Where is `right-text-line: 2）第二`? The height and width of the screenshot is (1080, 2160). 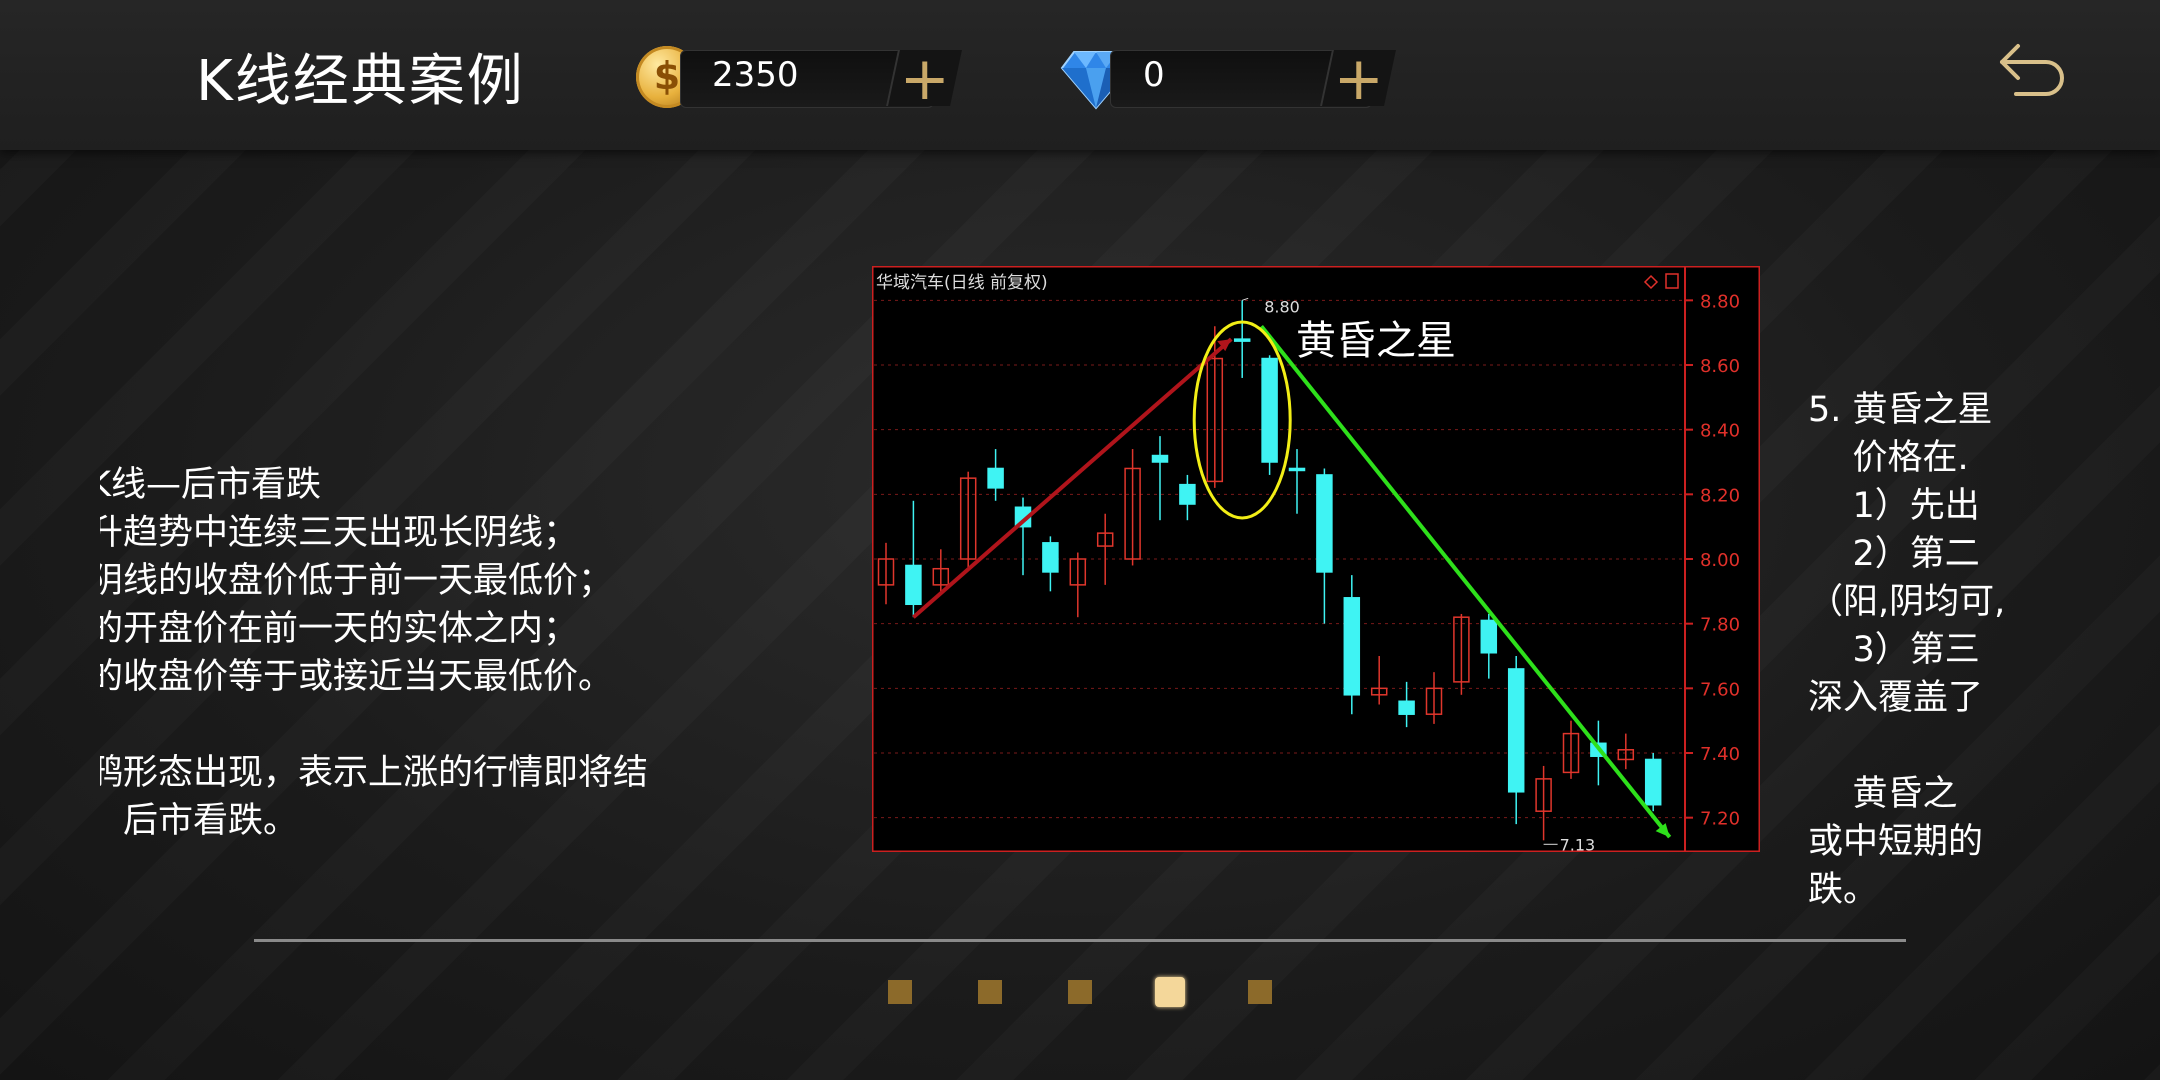 right-text-line: 2）第二 is located at coordinates (1894, 554).